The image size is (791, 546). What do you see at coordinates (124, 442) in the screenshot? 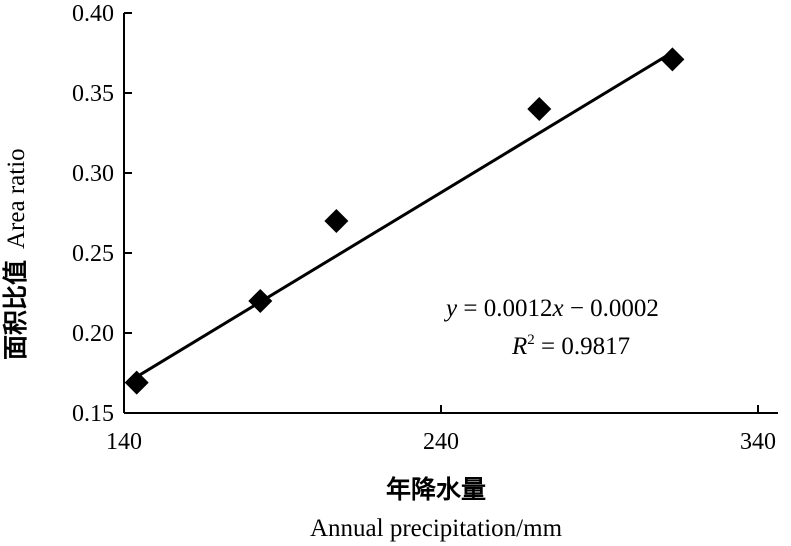
I see `x-tick-label: 140` at bounding box center [124, 442].